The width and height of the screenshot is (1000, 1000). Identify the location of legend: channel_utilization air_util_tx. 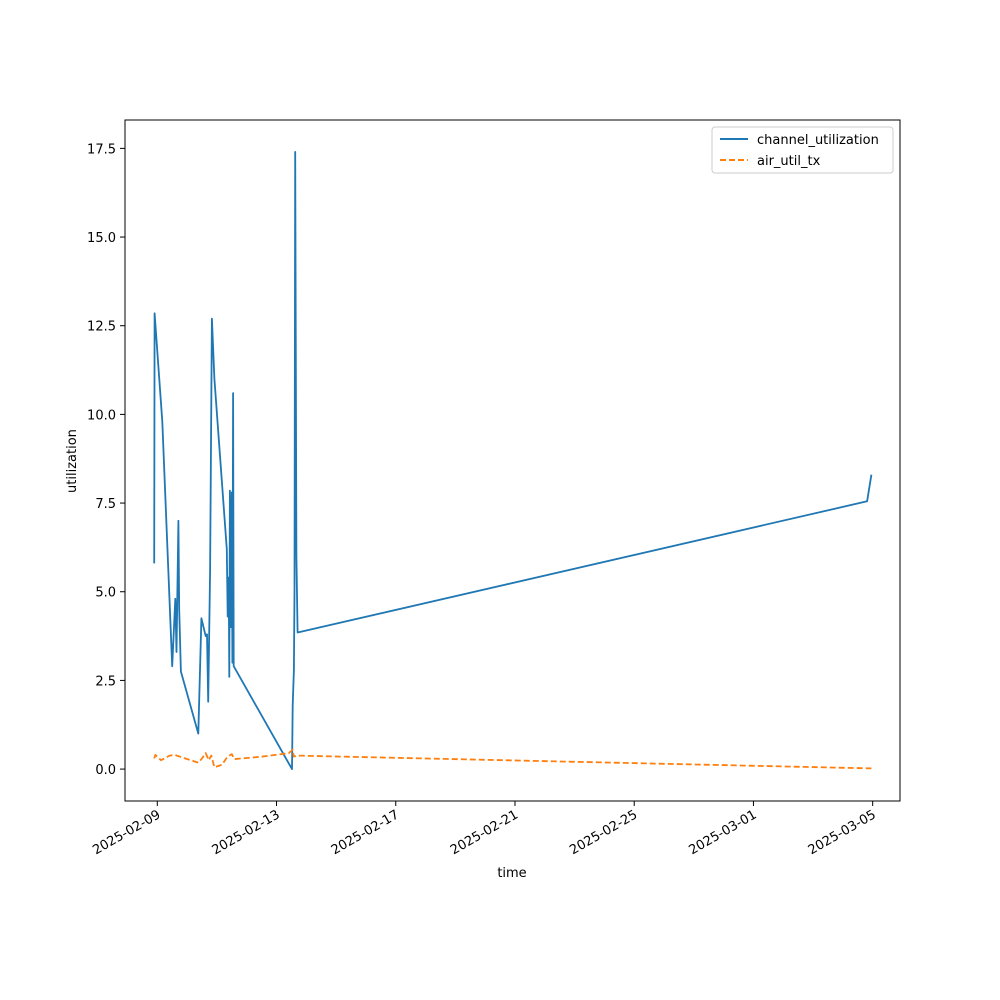
(802, 150).